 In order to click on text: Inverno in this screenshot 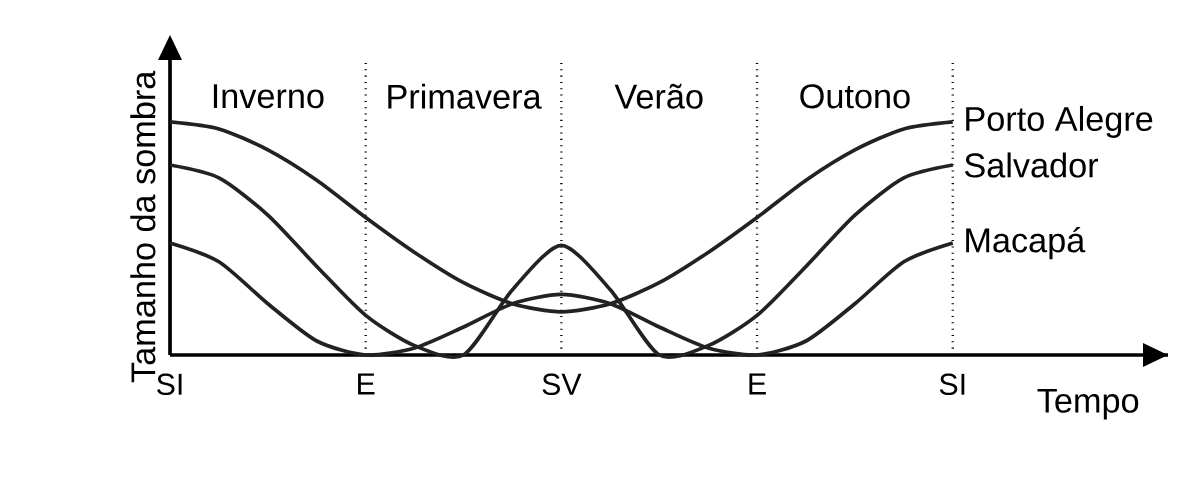, I will do `click(268, 96)`.